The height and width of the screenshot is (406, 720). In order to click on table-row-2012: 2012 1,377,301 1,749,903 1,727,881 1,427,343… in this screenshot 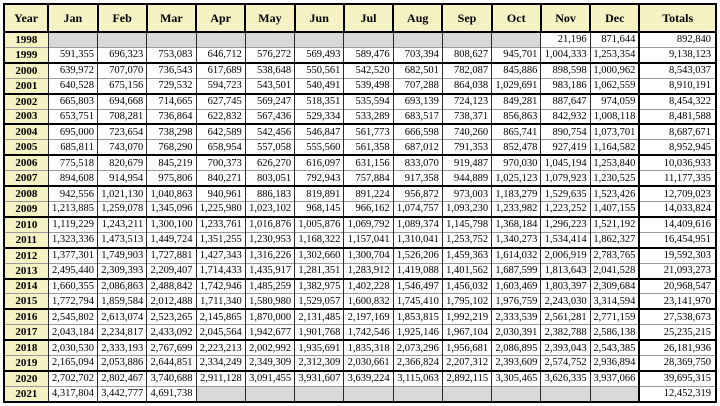, I will do `click(360, 255)`.